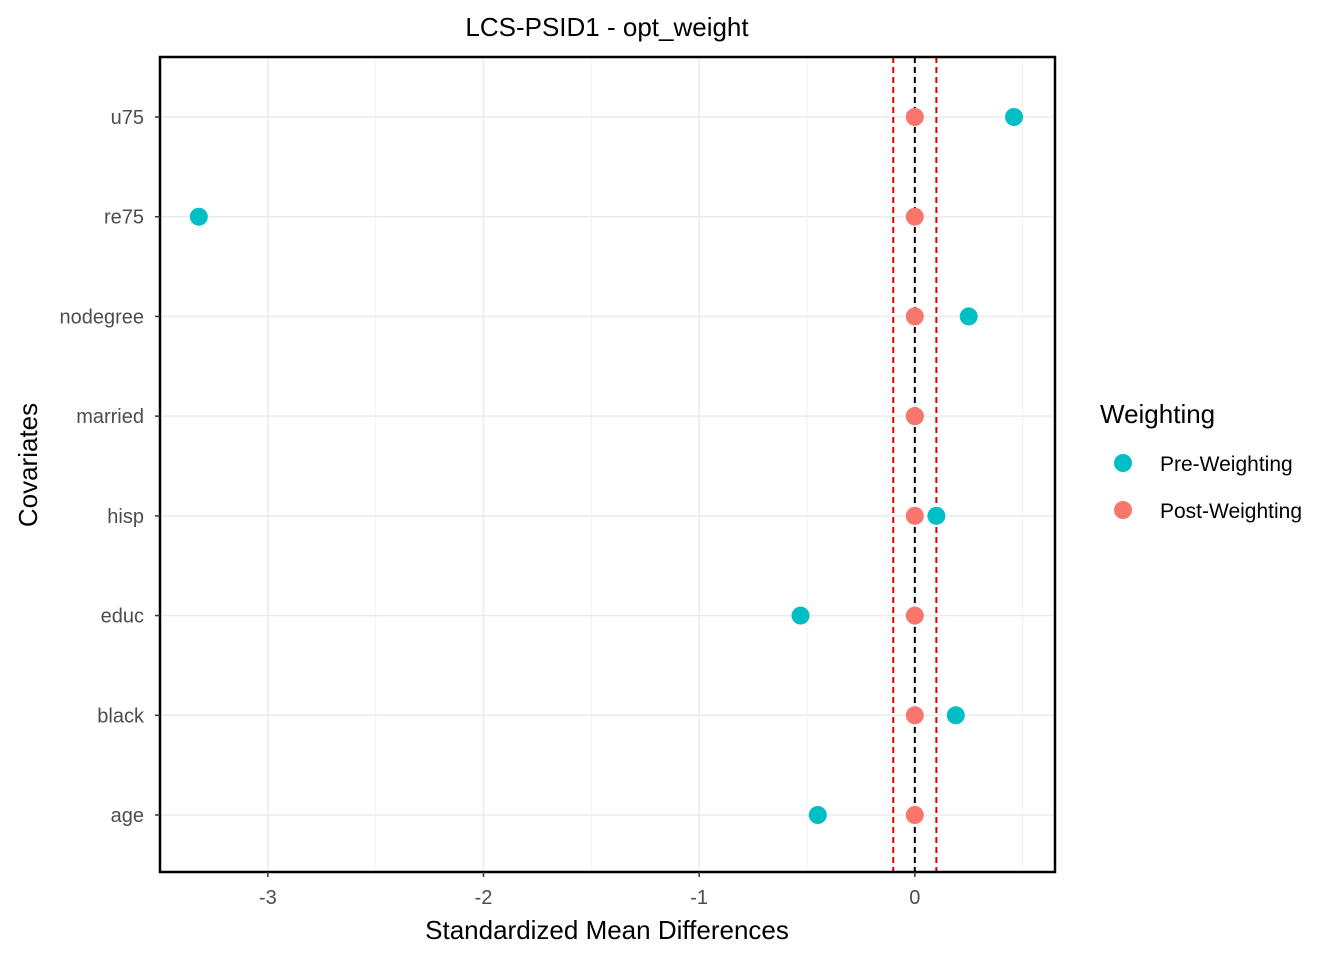  I want to click on x-axis-ticks: -3 -2 -1 0, so click(589, 890).